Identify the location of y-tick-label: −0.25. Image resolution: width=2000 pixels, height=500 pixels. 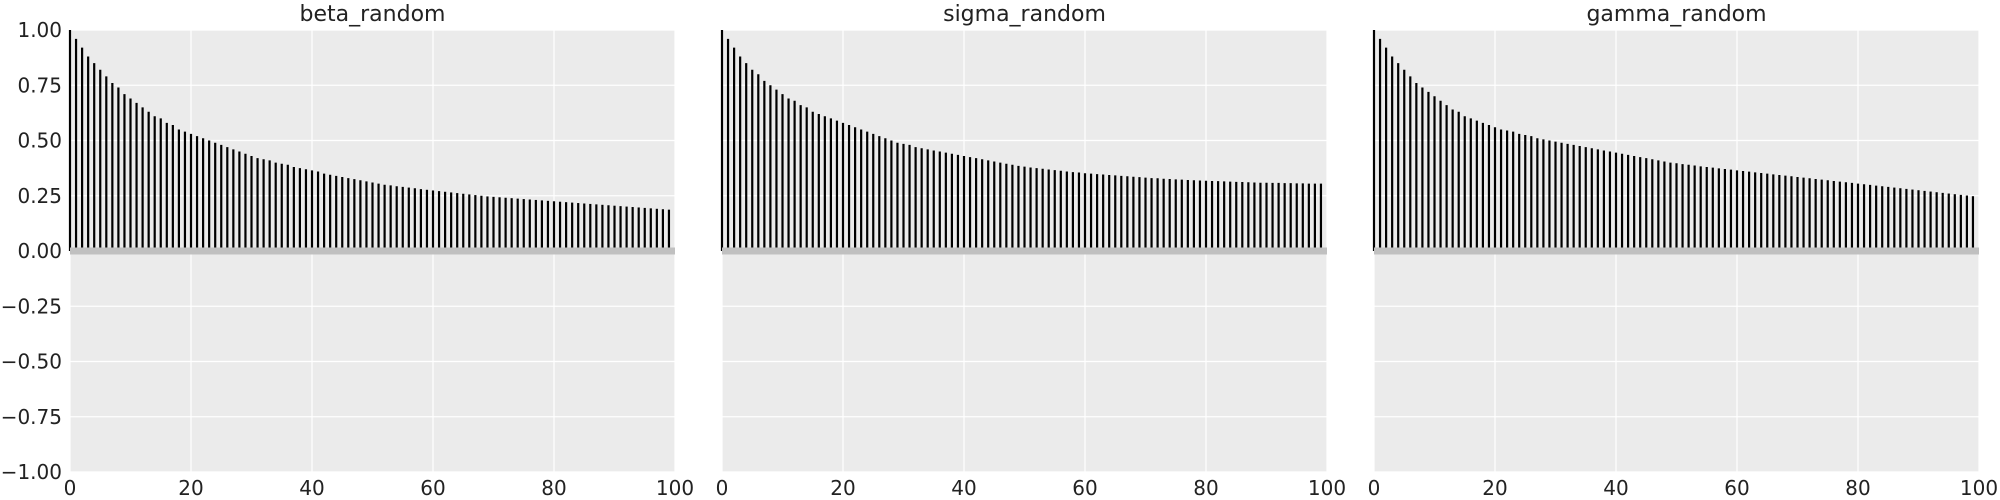
(31, 306).